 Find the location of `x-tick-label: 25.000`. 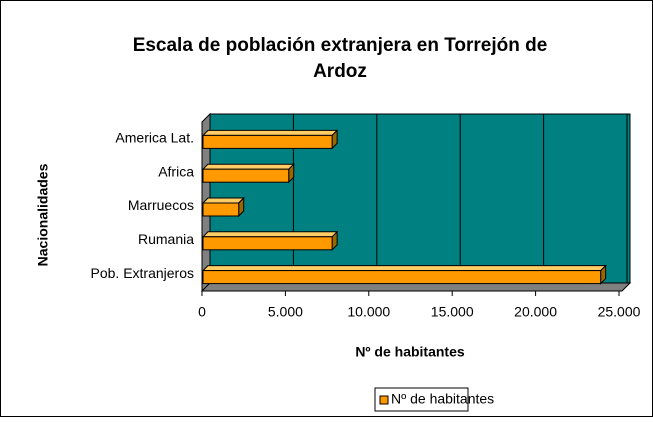

x-tick-label: 25.000 is located at coordinates (619, 312).